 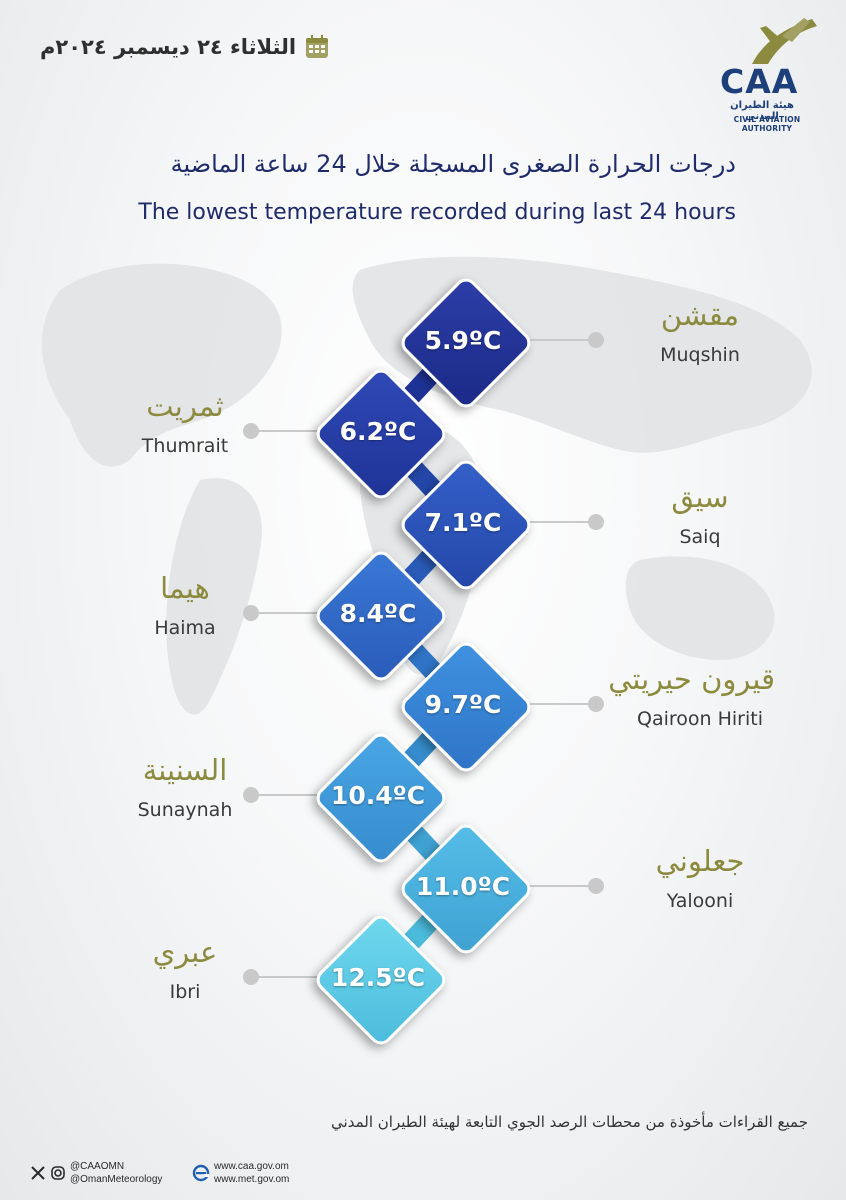 What do you see at coordinates (185, 628) in the screenshot?
I see `station-name-english: Haima` at bounding box center [185, 628].